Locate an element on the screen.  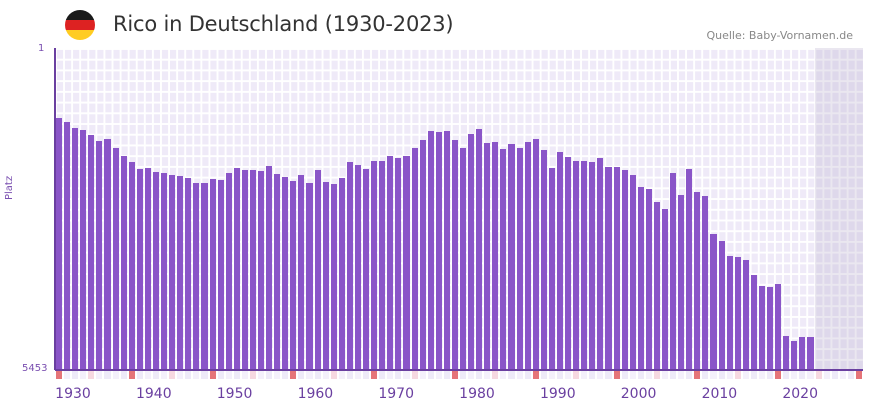
bar-1999 is located at coordinates (616, 268).